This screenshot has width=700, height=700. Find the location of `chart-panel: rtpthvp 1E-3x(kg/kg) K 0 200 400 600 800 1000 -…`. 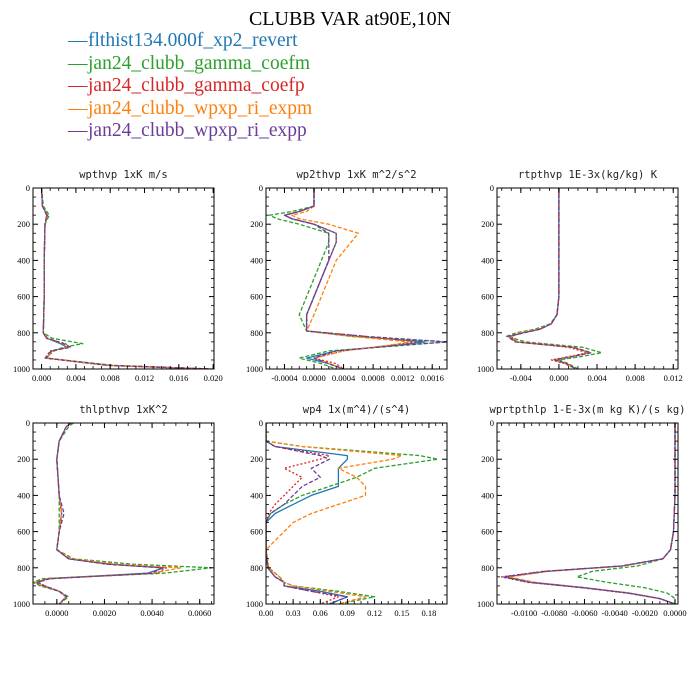

chart-panel: rtpthvp 1E-3x(kg/kg) K 0 200 400 600 800 1000 -… is located at coordinates (580, 276).